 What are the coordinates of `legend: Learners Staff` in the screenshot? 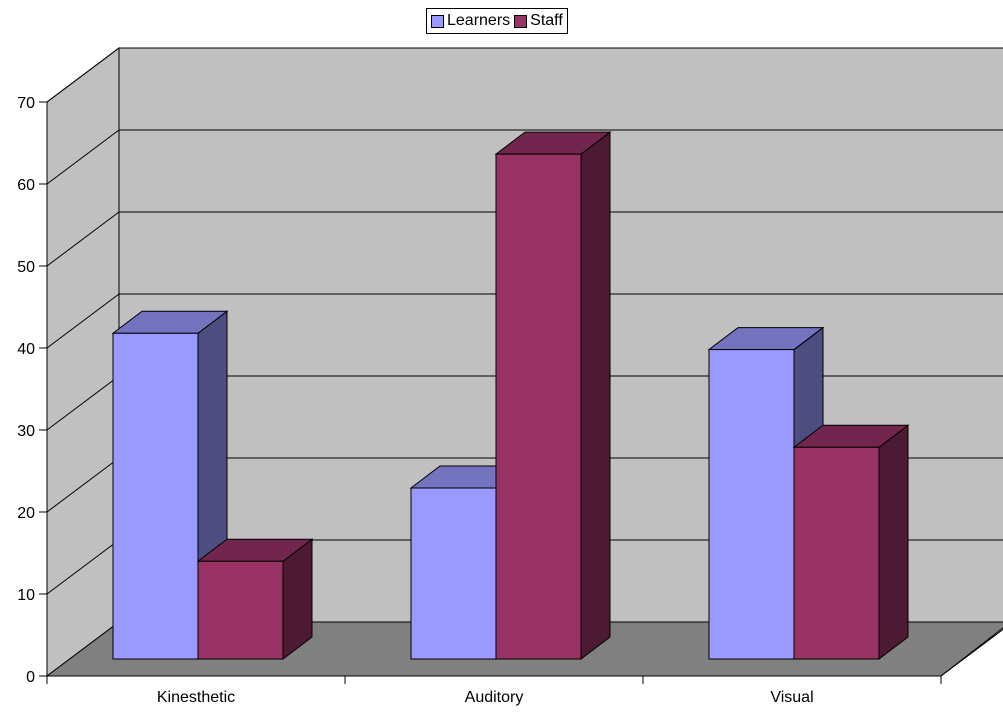 It's located at (497, 21).